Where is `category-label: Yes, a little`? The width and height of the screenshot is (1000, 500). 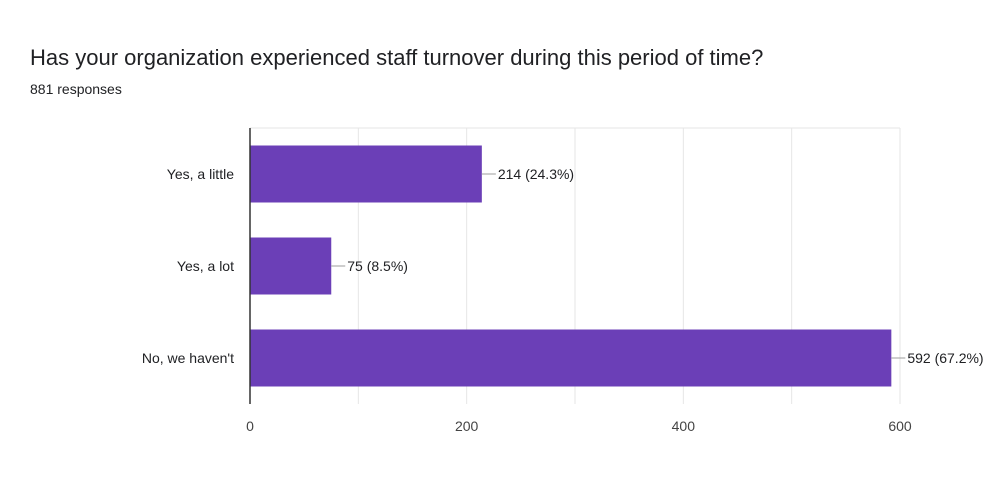 category-label: Yes, a little is located at coordinates (200, 174).